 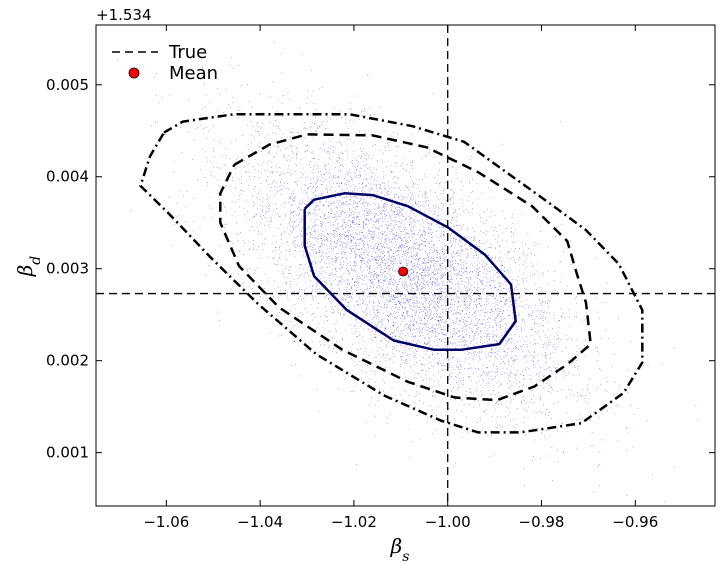 I want to click on contour-inner, so click(x=410, y=271).